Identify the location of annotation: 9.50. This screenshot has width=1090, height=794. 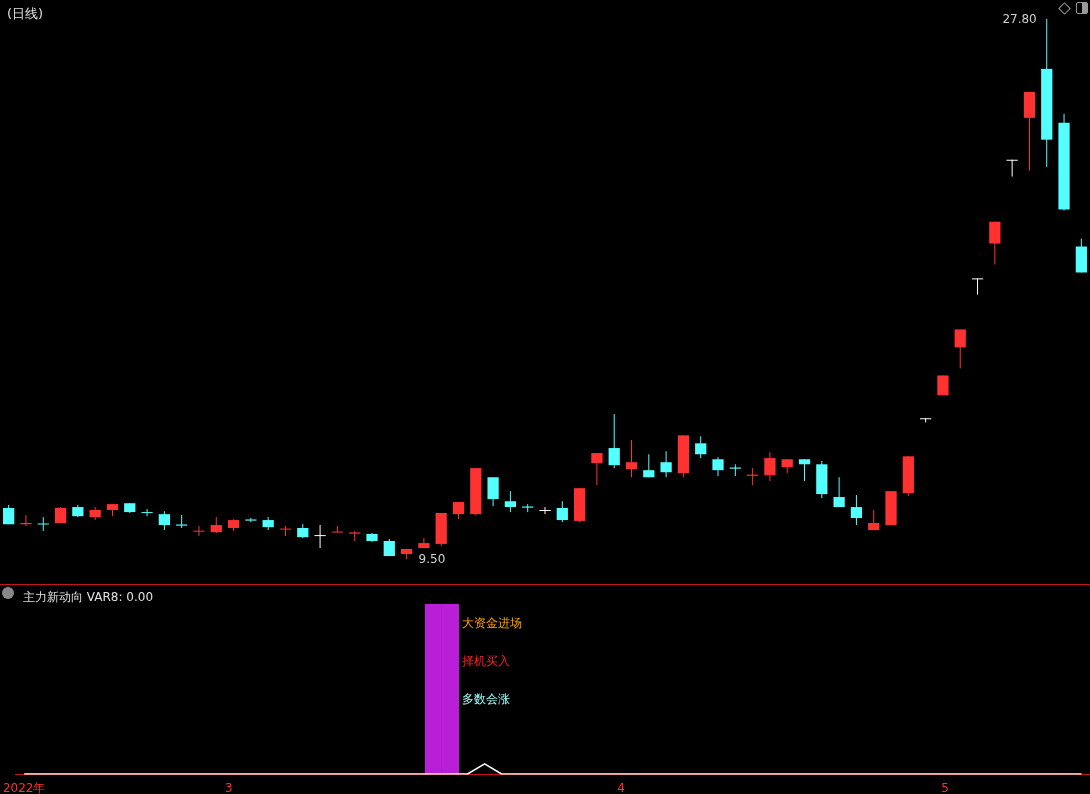
(432, 559).